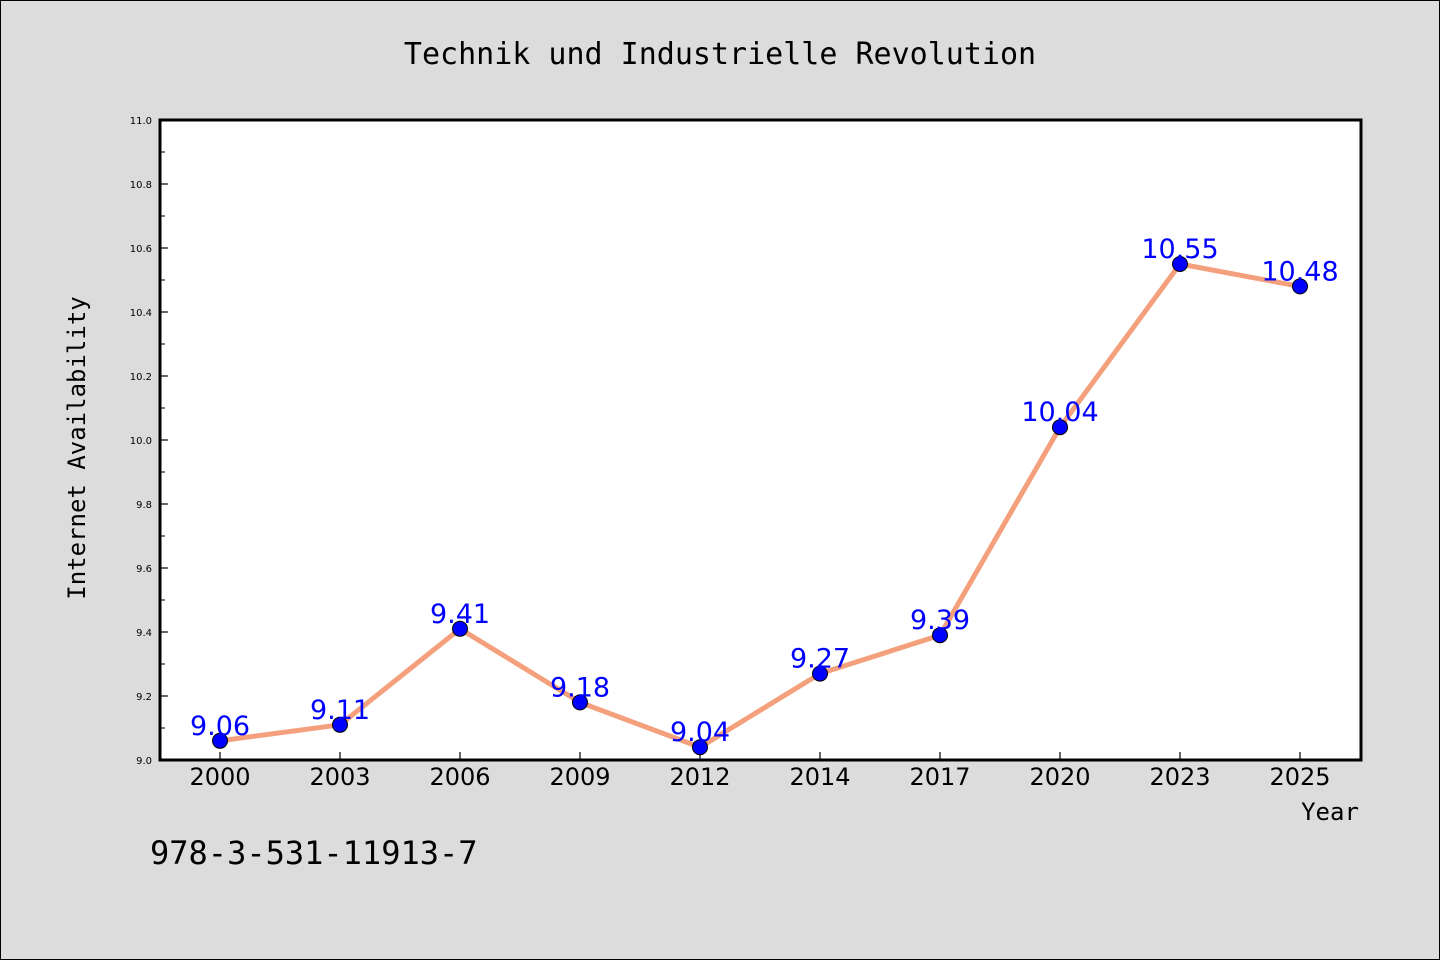  What do you see at coordinates (144, 761) in the screenshot?
I see `y-tick-label: 9.0` at bounding box center [144, 761].